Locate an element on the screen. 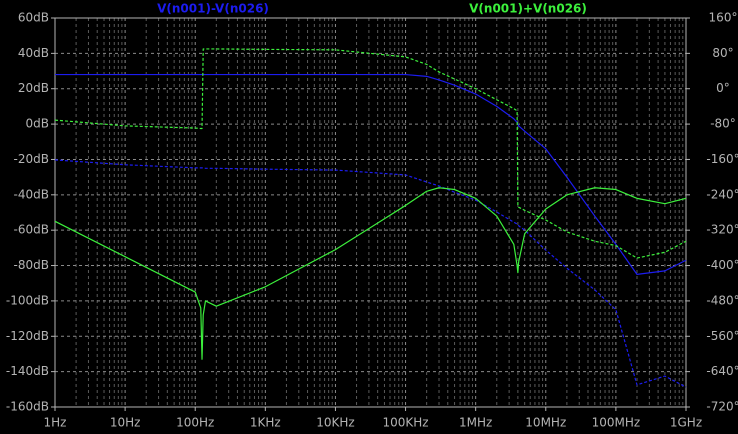 Image resolution: width=738 pixels, height=434 pixels. legend-label: V(n001)+V(n026) is located at coordinates (528, 9).